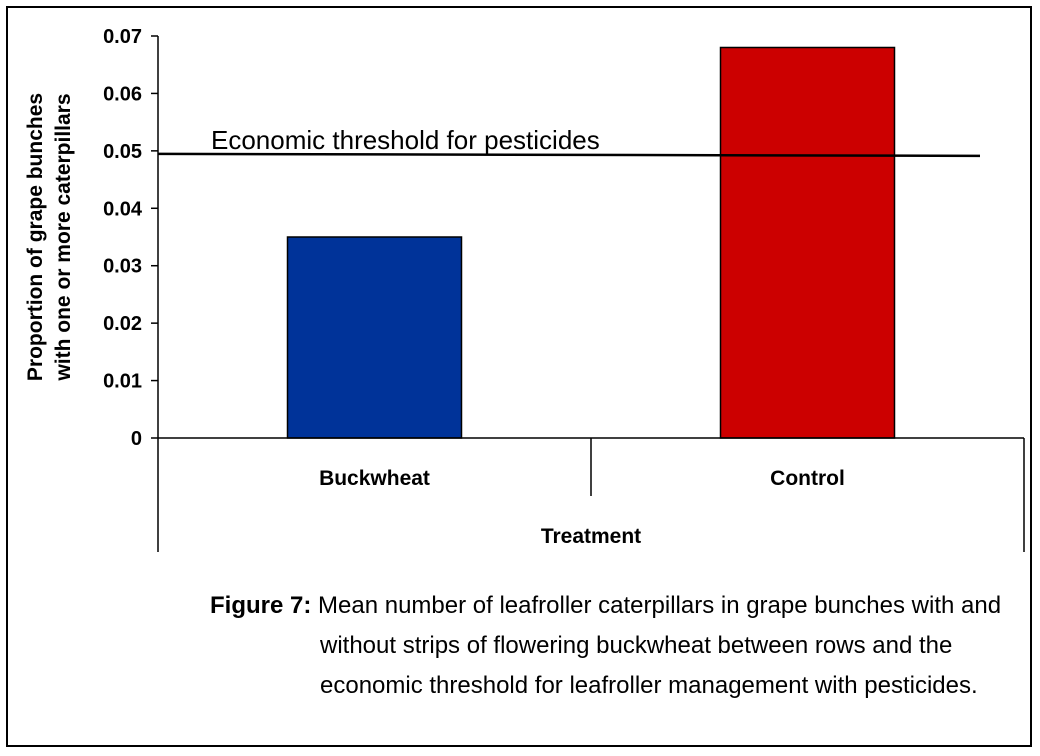 The height and width of the screenshot is (756, 1040). I want to click on y-axis-title-line-1: Proportion of grape bunches, so click(35, 237).